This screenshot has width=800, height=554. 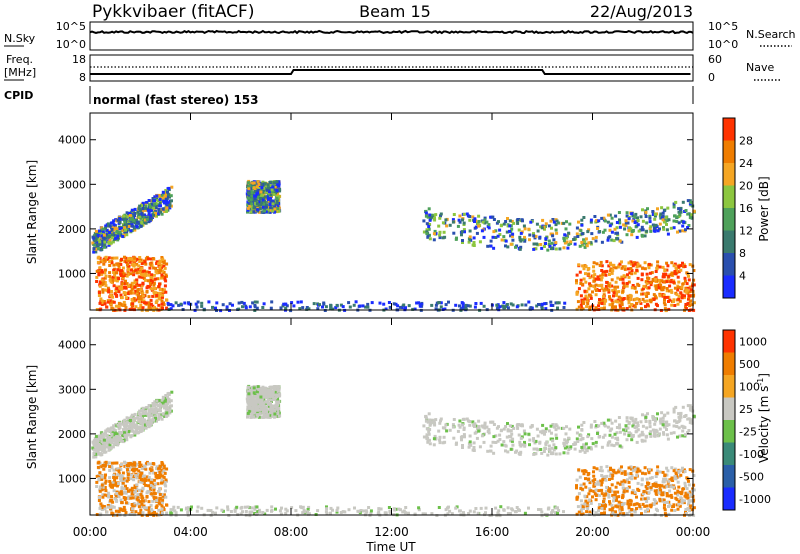 What do you see at coordinates (20, 72) in the screenshot?
I see `freq-label-line2: [MHz]` at bounding box center [20, 72].